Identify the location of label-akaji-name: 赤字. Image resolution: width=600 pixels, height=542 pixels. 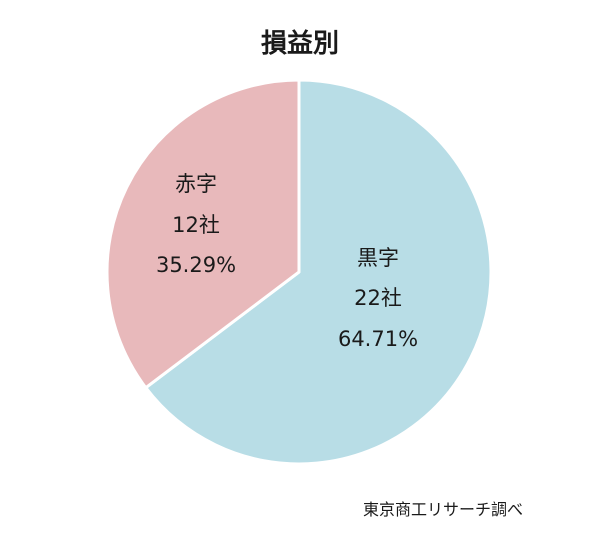
(196, 184).